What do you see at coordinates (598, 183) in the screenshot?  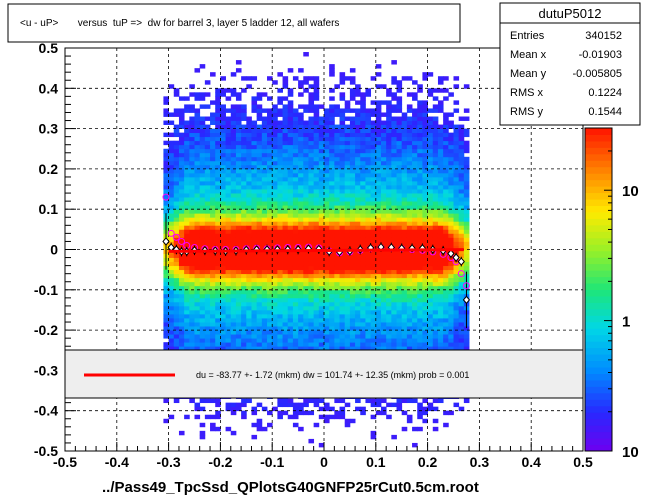 I see `color-scale-band` at bounding box center [598, 183].